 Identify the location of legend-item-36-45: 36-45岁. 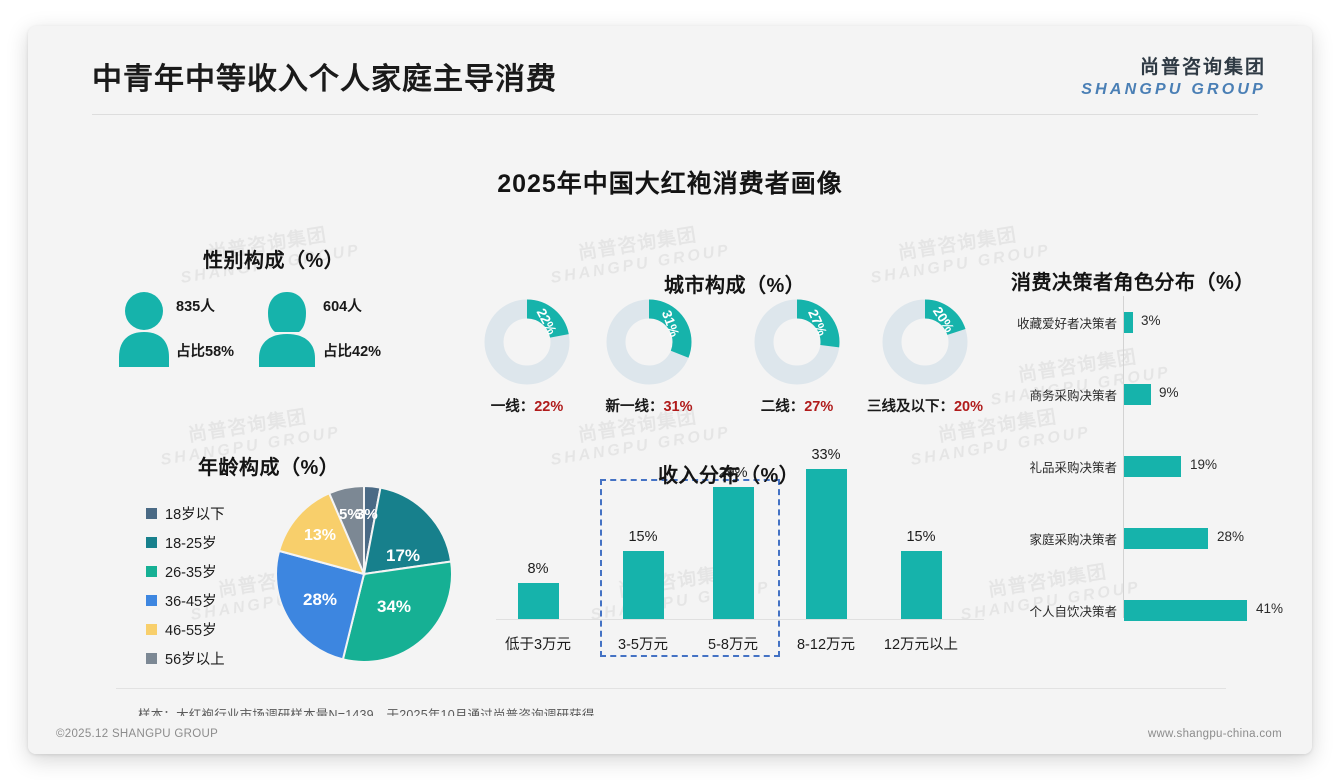
(185, 600).